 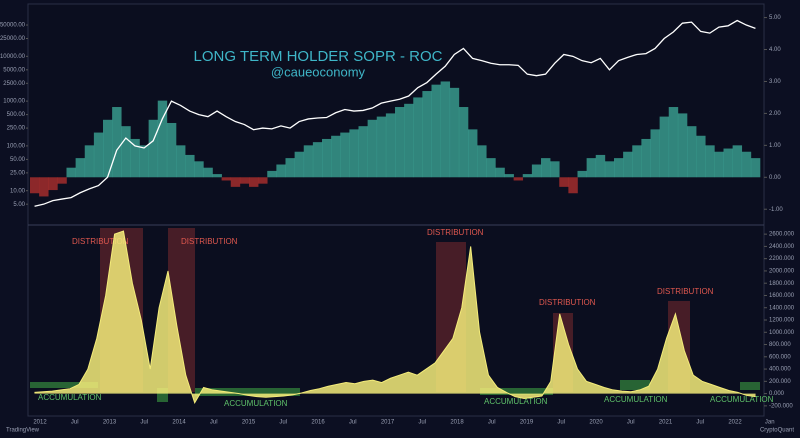 I want to click on y-tick-label: 2000.000, so click(x=782, y=272).